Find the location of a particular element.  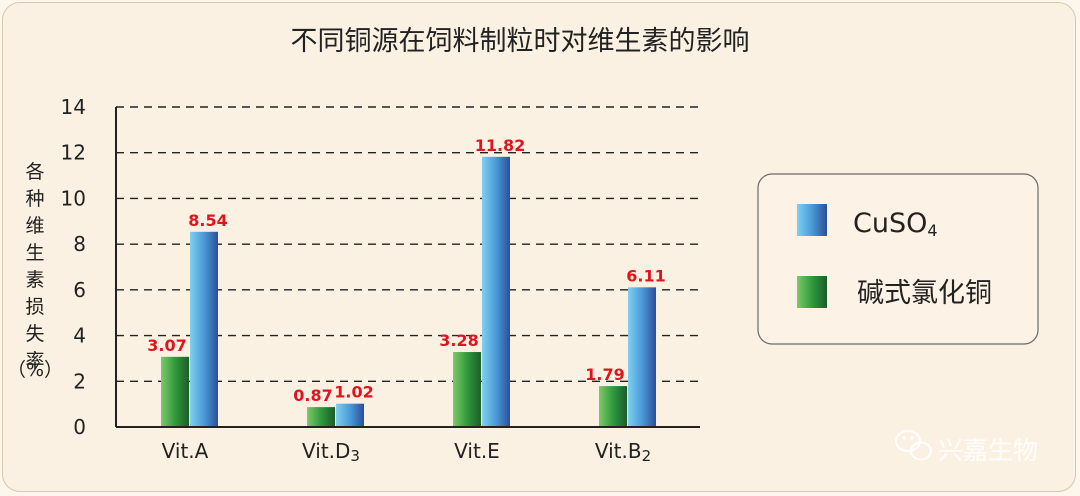

category-labels: Vit.A Vit.D3 Vit.E Vit.B2 is located at coordinates (406, 452).